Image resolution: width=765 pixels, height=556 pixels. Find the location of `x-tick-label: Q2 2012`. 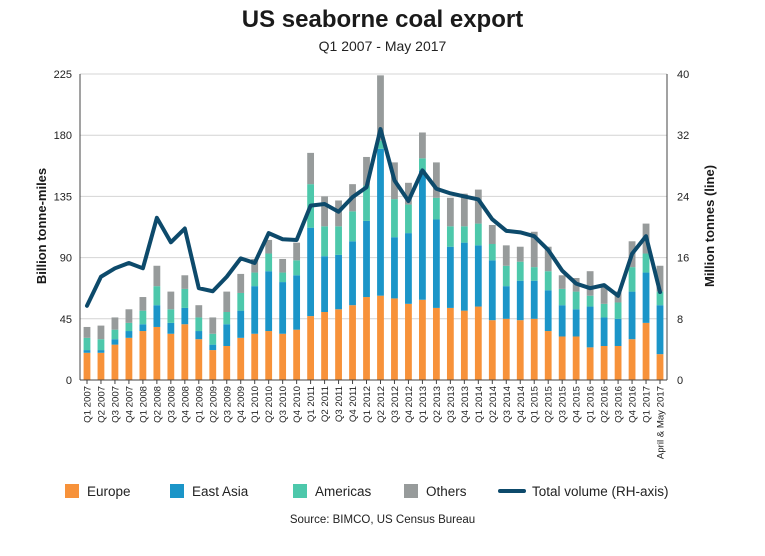

x-tick-label: Q2 2012 is located at coordinates (381, 404).